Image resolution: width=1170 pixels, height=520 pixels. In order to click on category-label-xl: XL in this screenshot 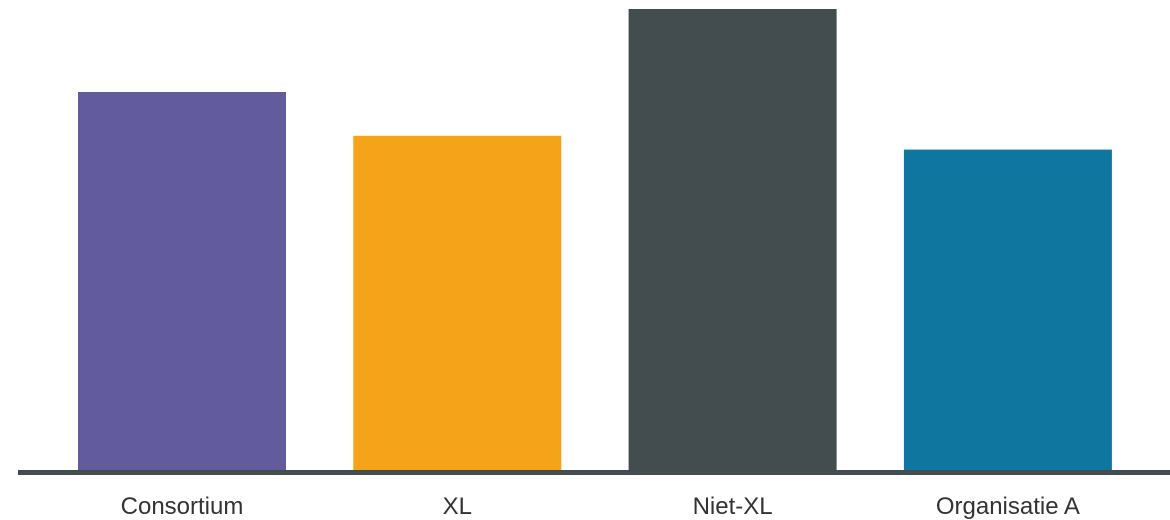, I will do `click(457, 506)`.